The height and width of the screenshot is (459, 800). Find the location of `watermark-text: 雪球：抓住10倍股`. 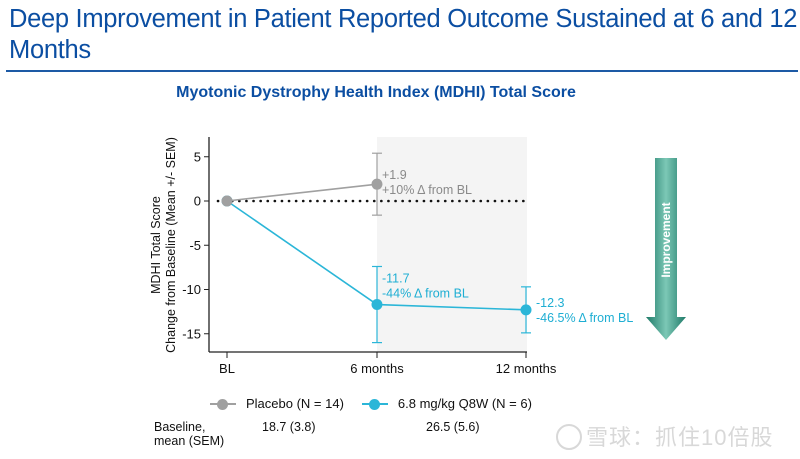

watermark-text: 雪球：抓住10倍股 is located at coordinates (680, 437).